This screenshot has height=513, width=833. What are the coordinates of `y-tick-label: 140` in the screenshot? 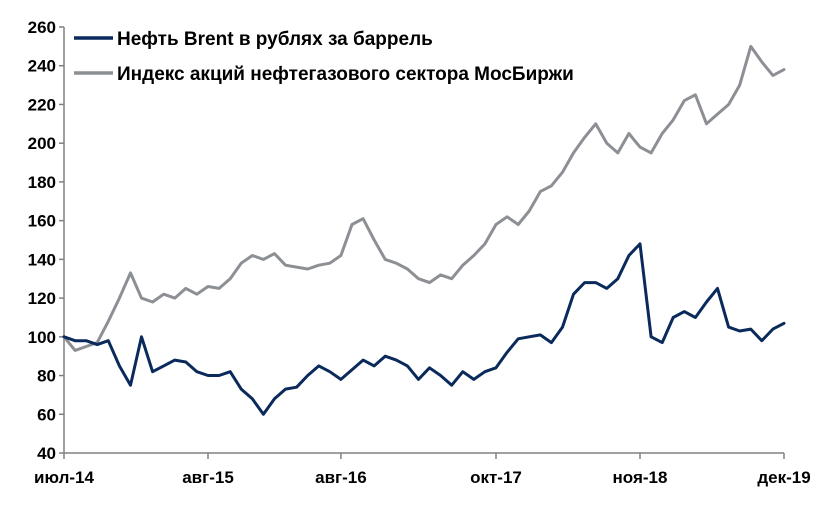 It's located at (42, 259).